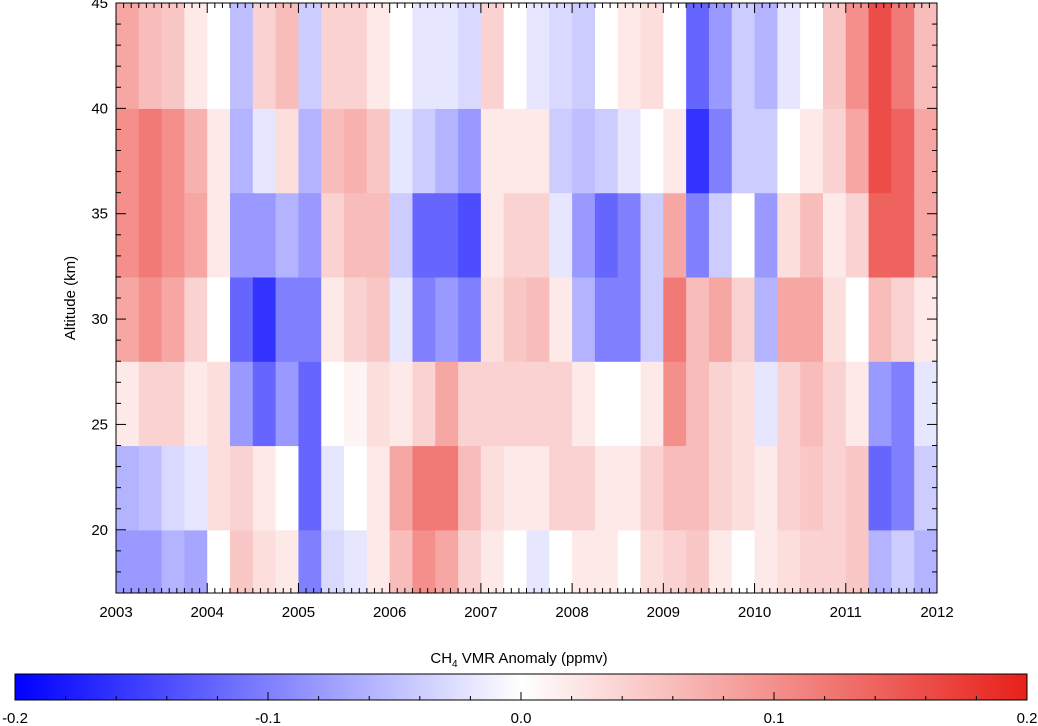 The height and width of the screenshot is (726, 1038). I want to click on x-tick-label: 2007, so click(480, 612).